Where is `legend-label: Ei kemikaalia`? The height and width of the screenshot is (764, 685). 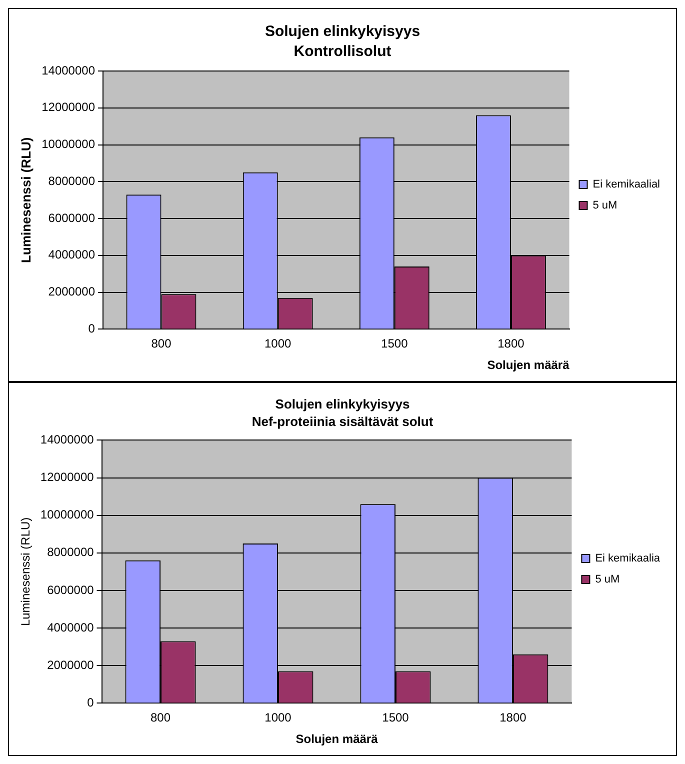 legend-label: Ei kemikaalia is located at coordinates (628, 558).